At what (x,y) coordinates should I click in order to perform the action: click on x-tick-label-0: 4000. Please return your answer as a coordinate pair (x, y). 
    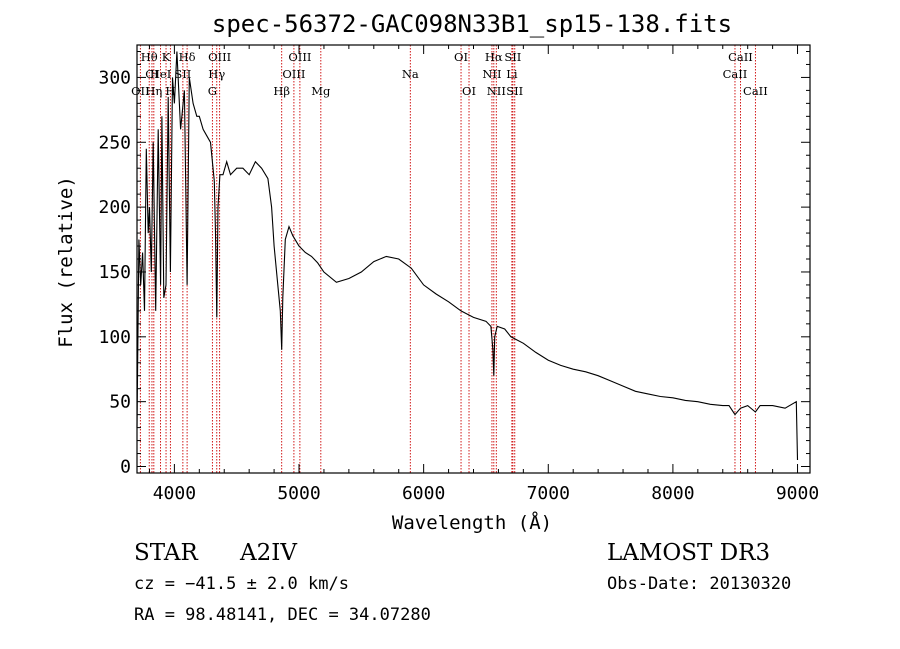
    Looking at the image, I should click on (174, 493).